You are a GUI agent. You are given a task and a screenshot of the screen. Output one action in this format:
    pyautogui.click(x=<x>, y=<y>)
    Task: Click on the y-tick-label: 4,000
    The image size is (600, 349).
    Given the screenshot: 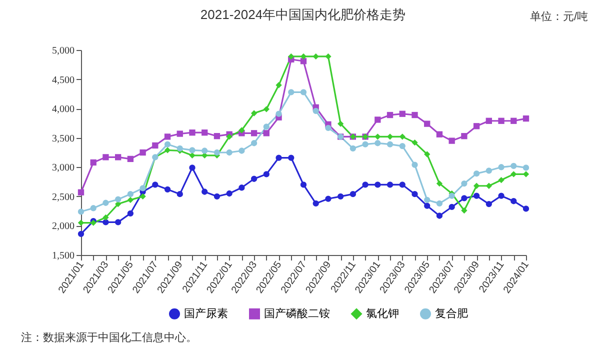 What is the action you would take?
    pyautogui.click(x=63, y=110)
    